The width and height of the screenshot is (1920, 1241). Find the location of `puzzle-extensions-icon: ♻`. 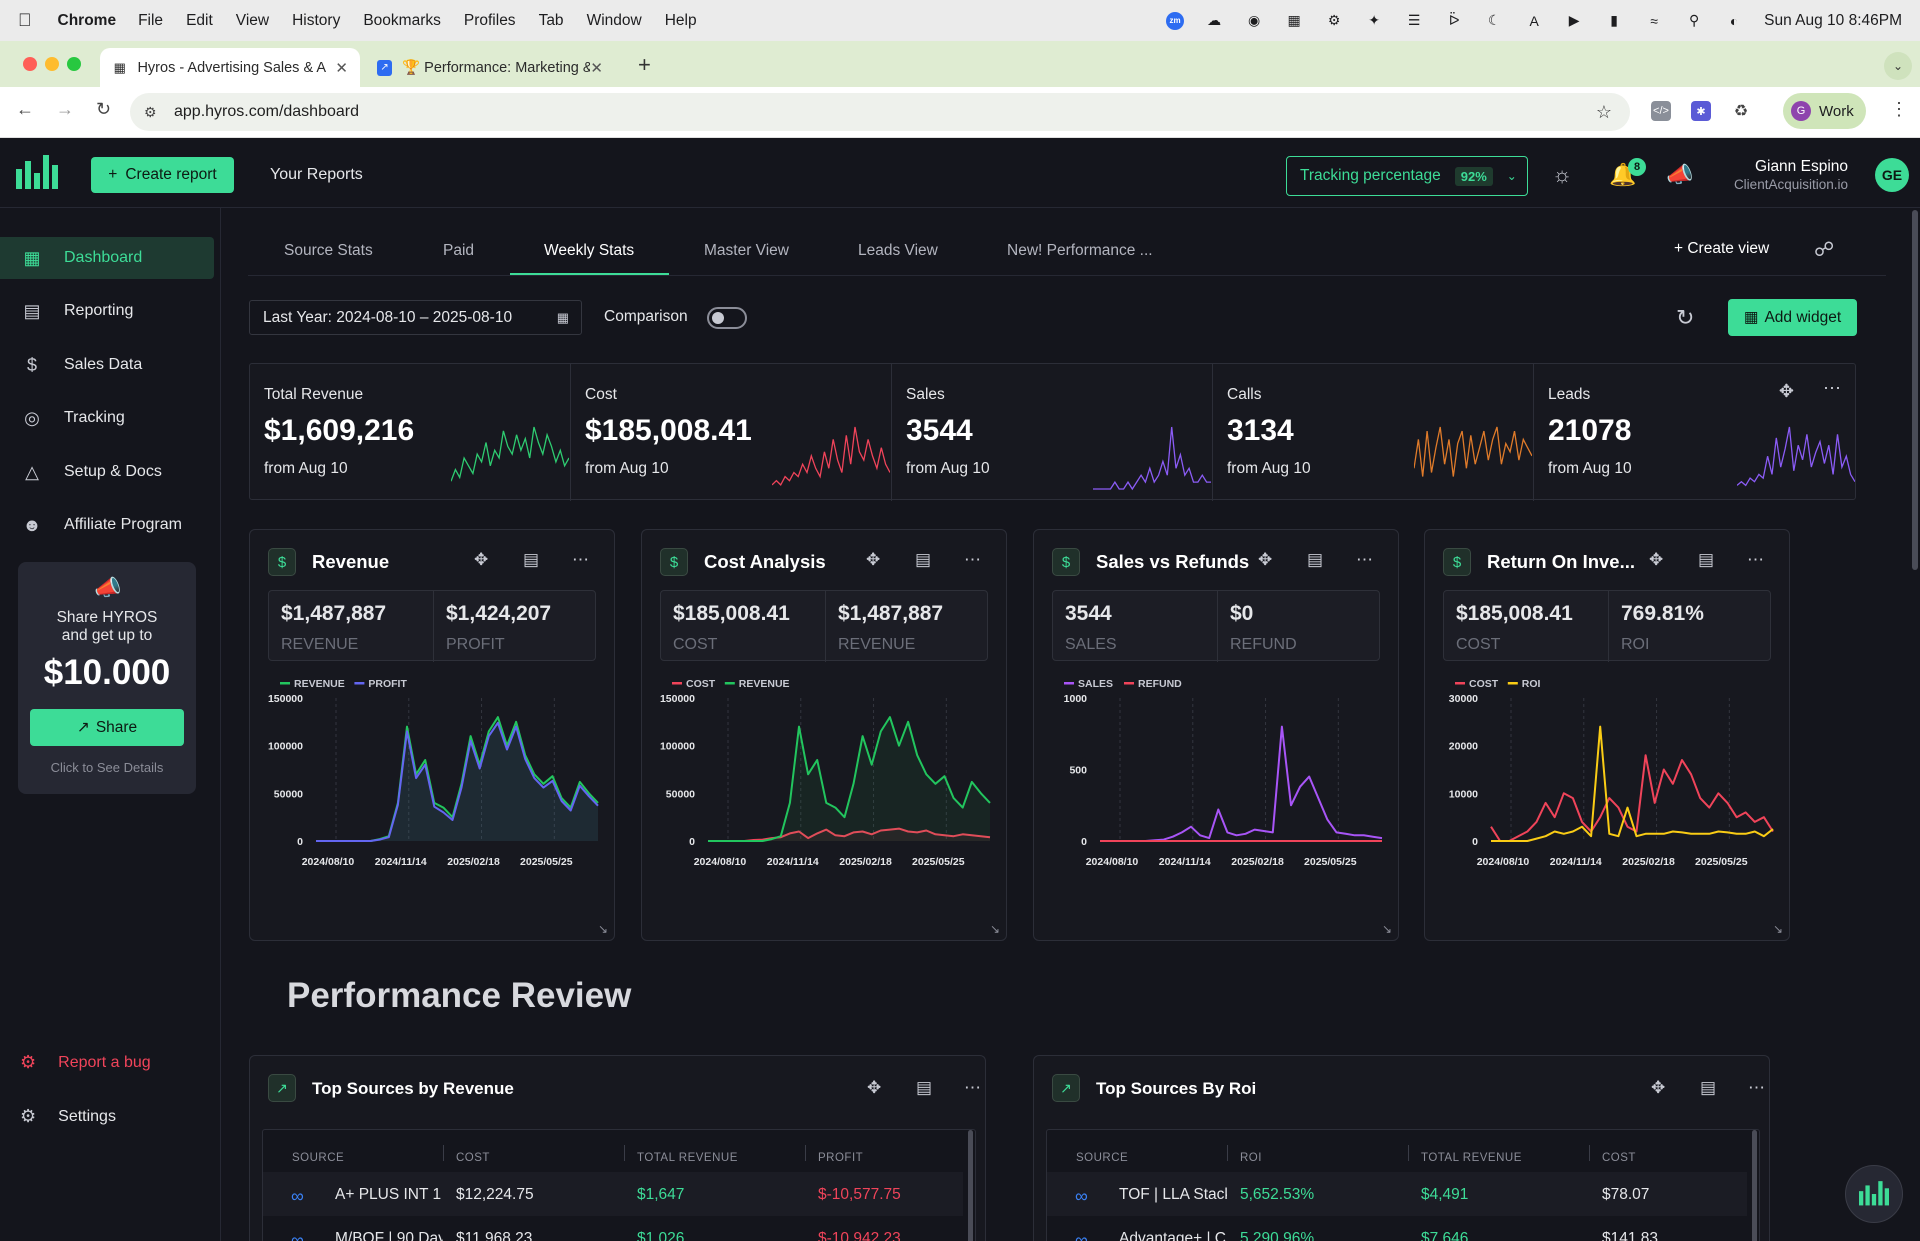

puzzle-extensions-icon: ♻ is located at coordinates (1741, 111).